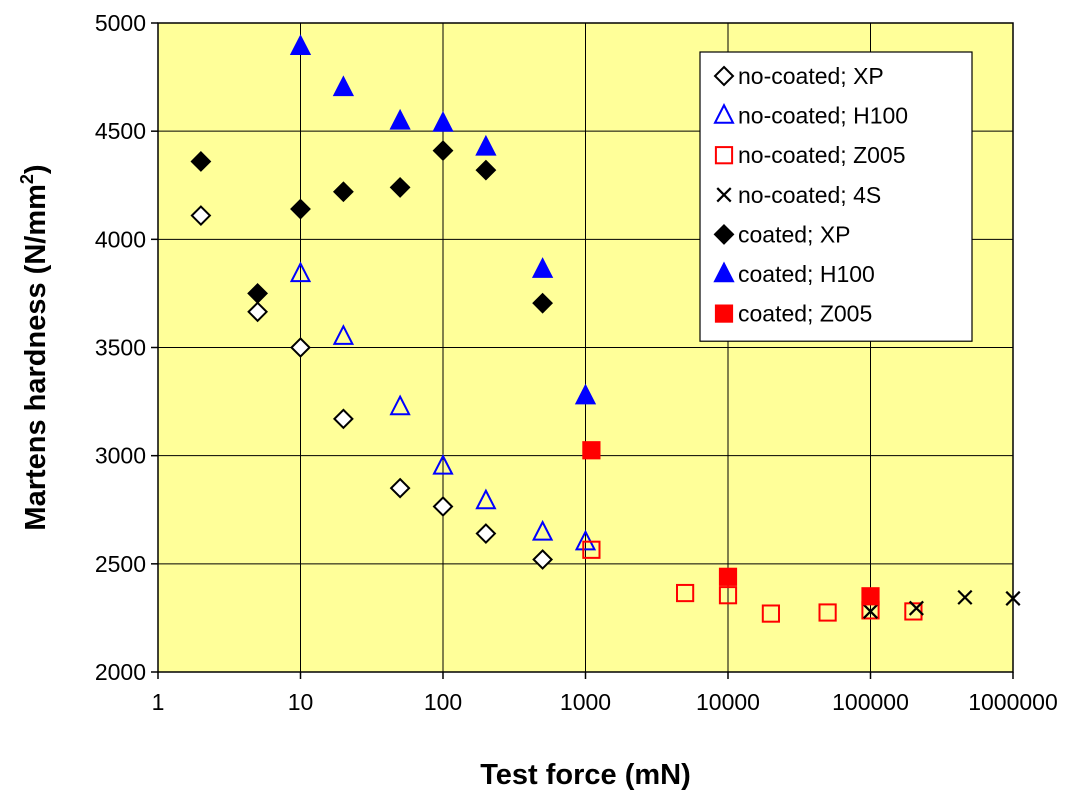  Describe the element at coordinates (158, 702) in the screenshot. I see `x-tick-label: 1` at that location.